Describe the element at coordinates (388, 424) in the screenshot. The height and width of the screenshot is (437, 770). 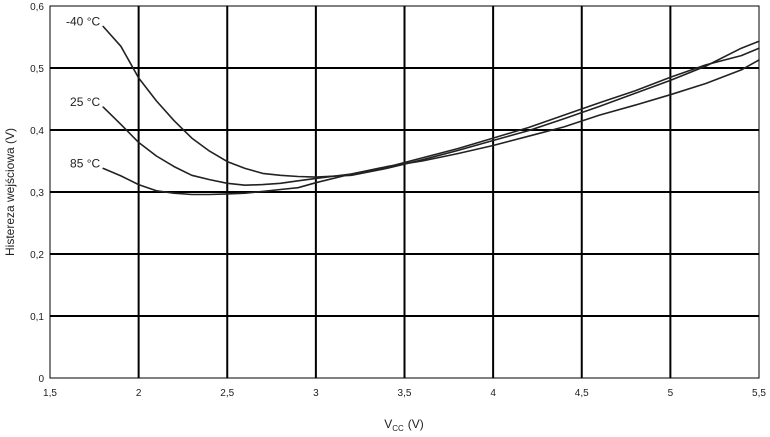
I see `x-axis-label-main: V` at that location.